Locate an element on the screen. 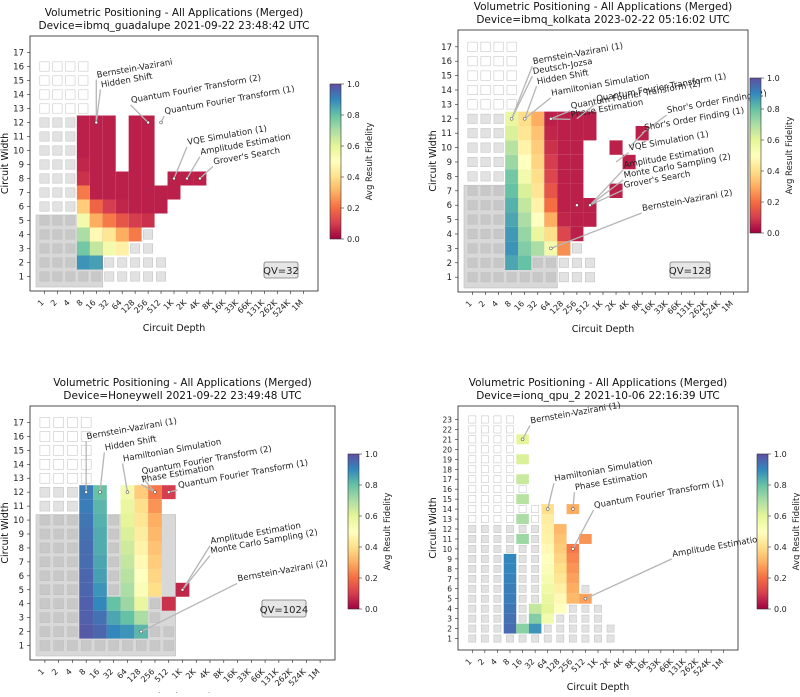 The image size is (800, 697). x-tick-label: 4K is located at coordinates (624, 306).